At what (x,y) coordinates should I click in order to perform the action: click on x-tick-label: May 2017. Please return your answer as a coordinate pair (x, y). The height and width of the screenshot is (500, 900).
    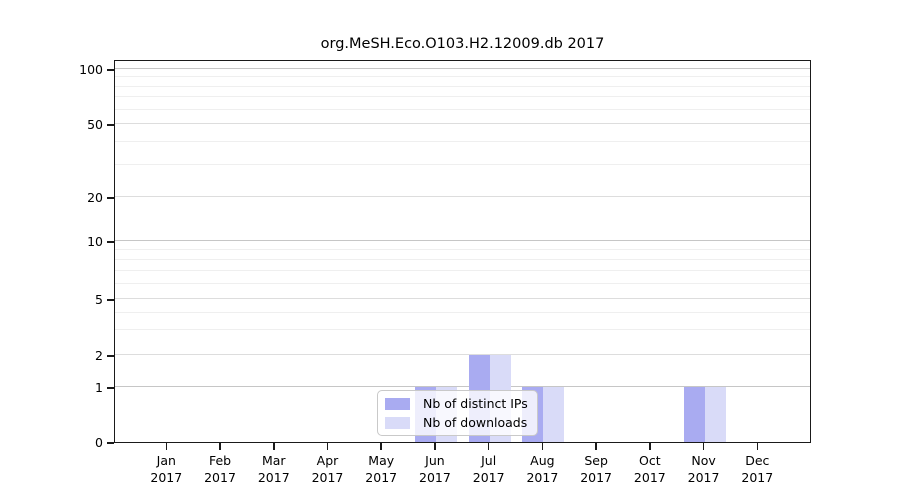
    Looking at the image, I should click on (381, 469).